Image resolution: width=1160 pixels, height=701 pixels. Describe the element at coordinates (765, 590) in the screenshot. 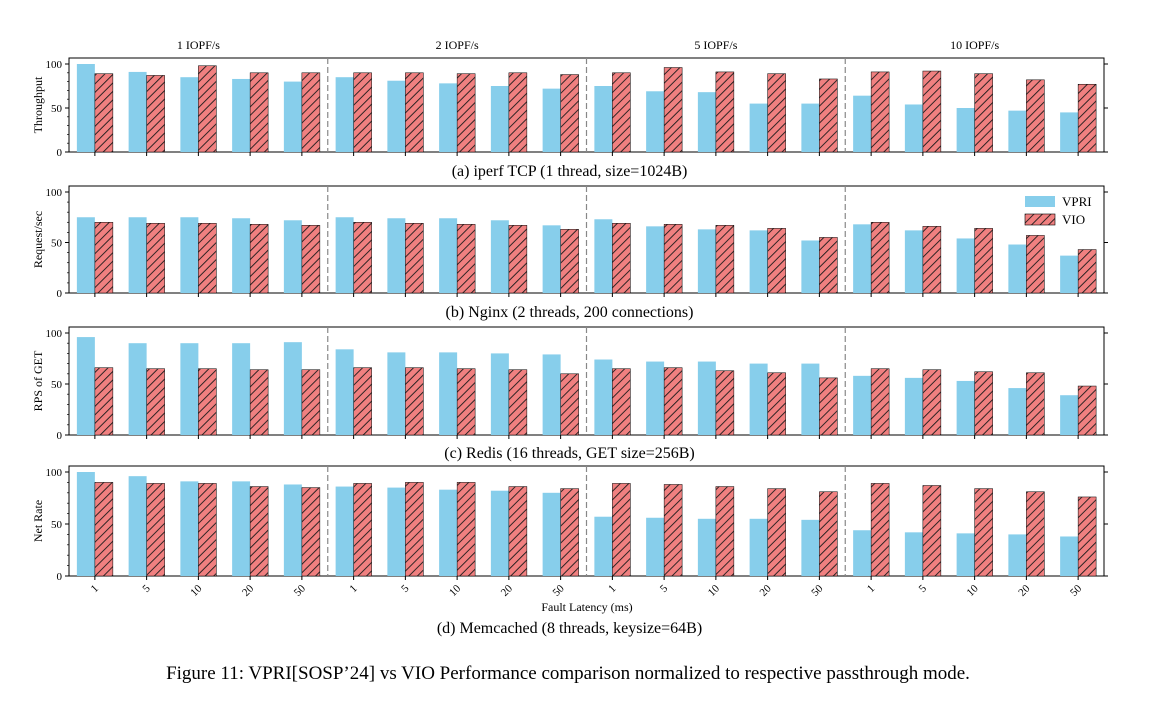

I see `x-tick-label: 20` at that location.